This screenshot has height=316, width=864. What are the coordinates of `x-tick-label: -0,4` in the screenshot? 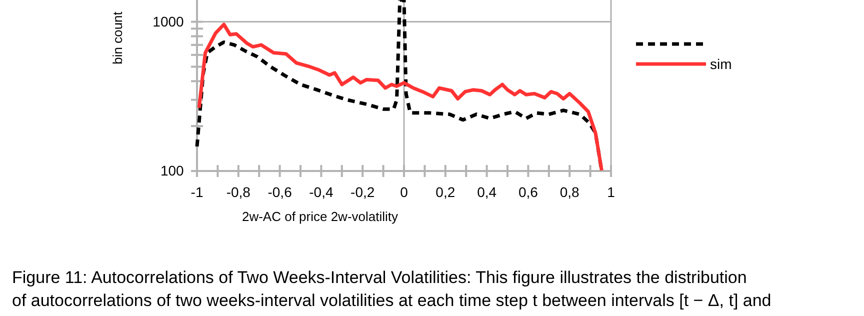 It's located at (321, 192).